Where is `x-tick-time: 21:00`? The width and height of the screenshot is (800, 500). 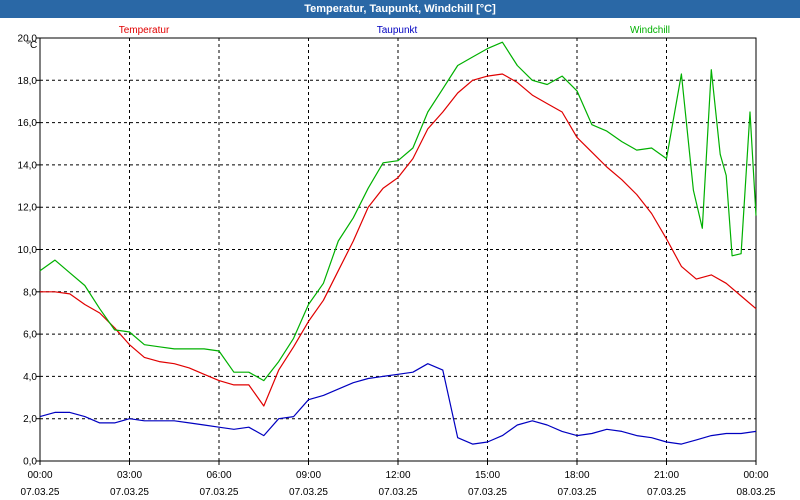 x-tick-time: 21:00 is located at coordinates (666, 475).